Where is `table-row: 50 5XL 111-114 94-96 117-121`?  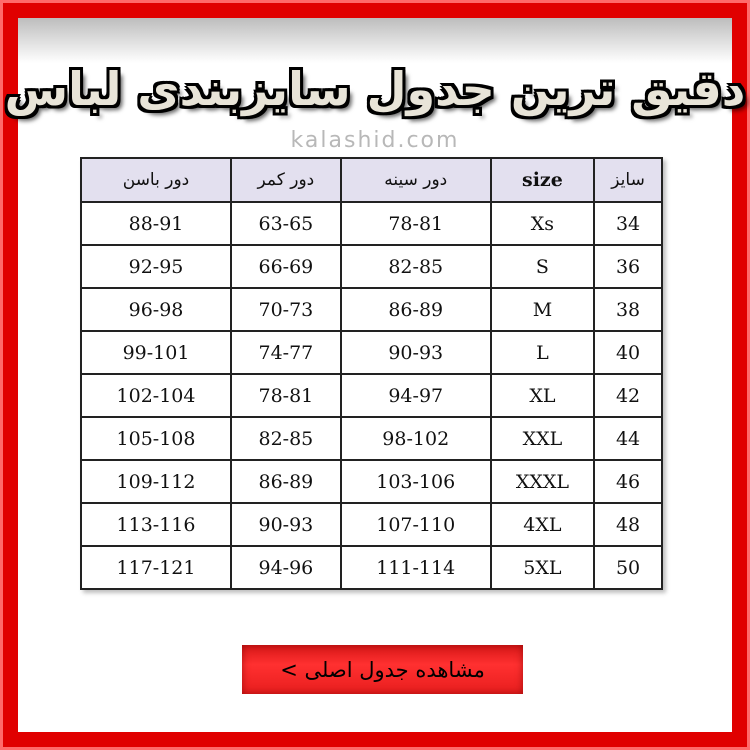
table-row: 50 5XL 111-114 94-96 117-121 is located at coordinates (371, 567).